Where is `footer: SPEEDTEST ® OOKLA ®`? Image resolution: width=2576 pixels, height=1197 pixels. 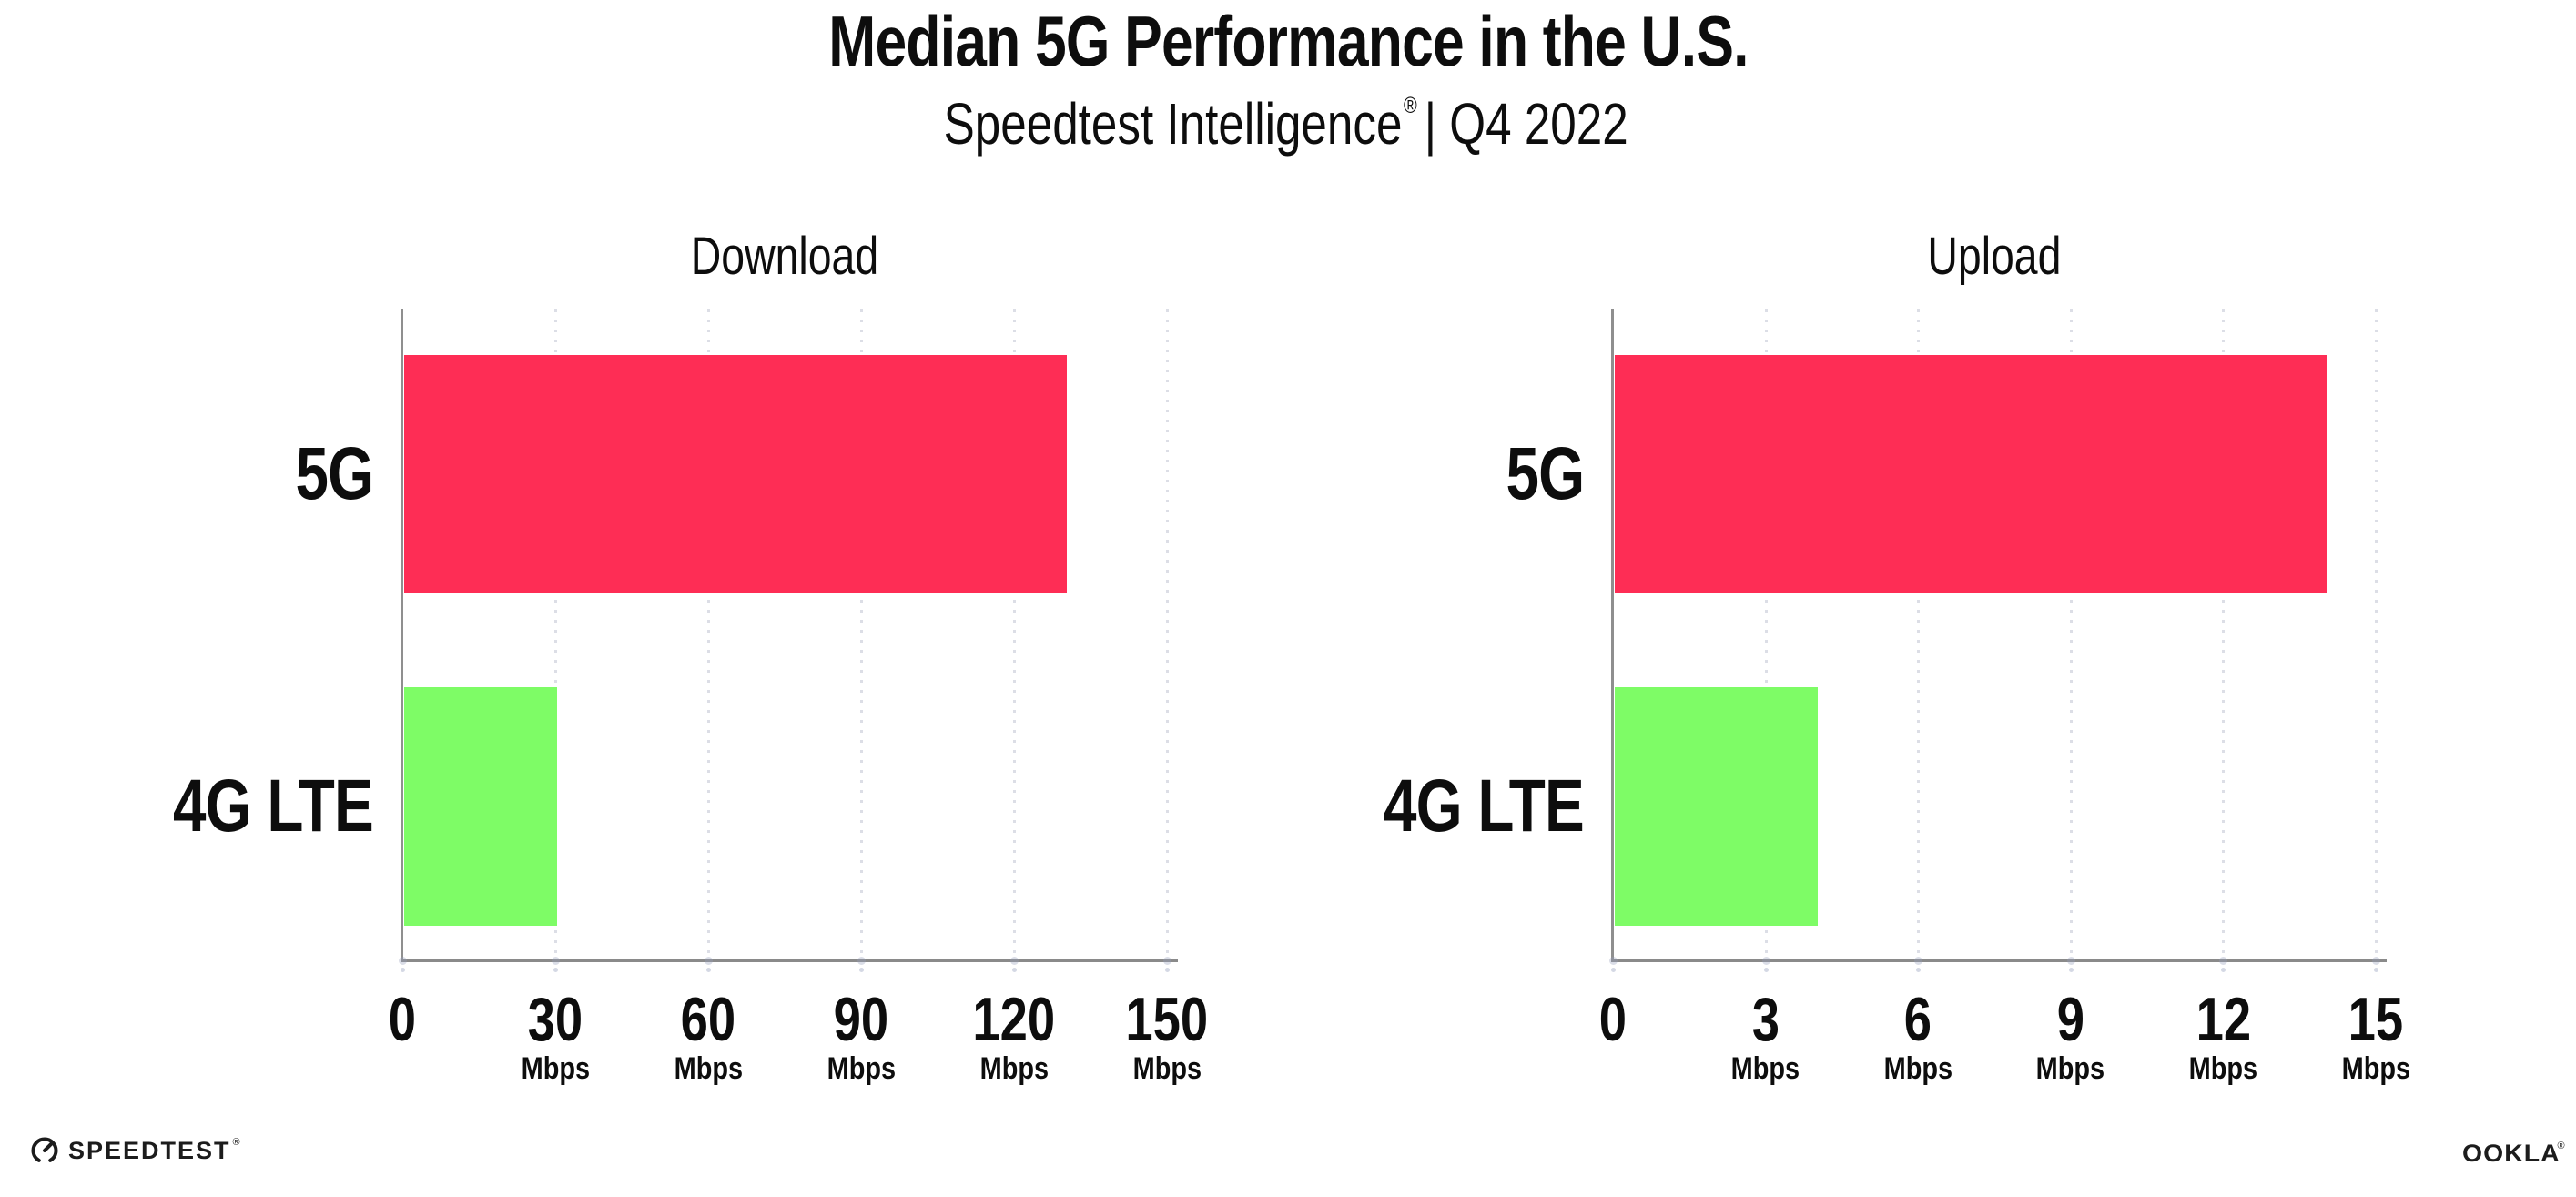 footer: SPEEDTEST ® OOKLA ® is located at coordinates (1288, 1156).